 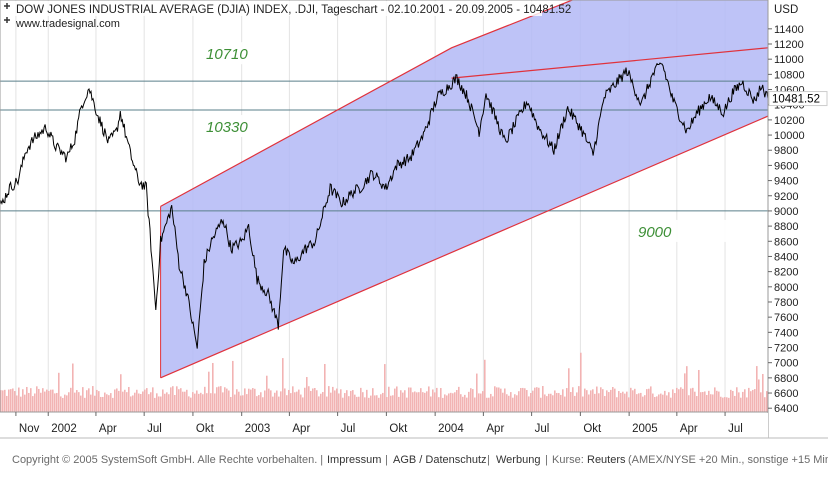 I want to click on y-tick-label: 7600, so click(x=786, y=318).